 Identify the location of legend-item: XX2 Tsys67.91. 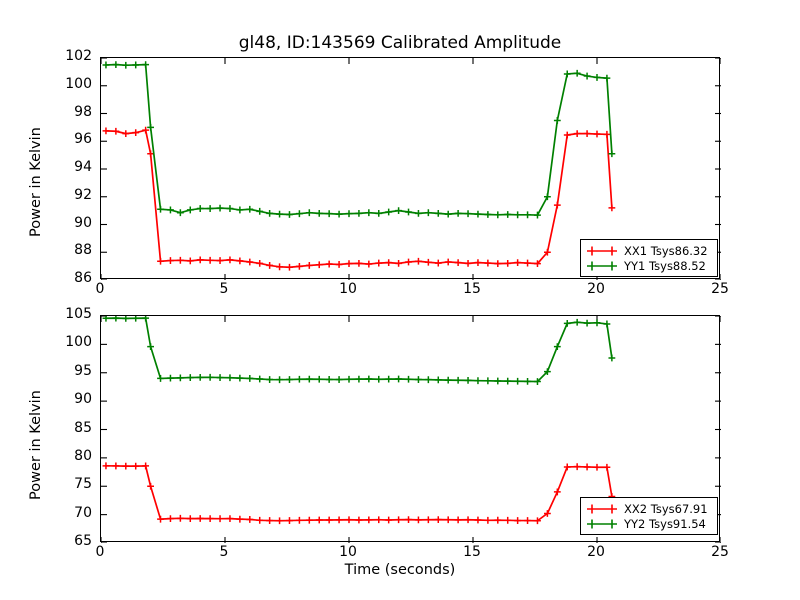
(648, 508).